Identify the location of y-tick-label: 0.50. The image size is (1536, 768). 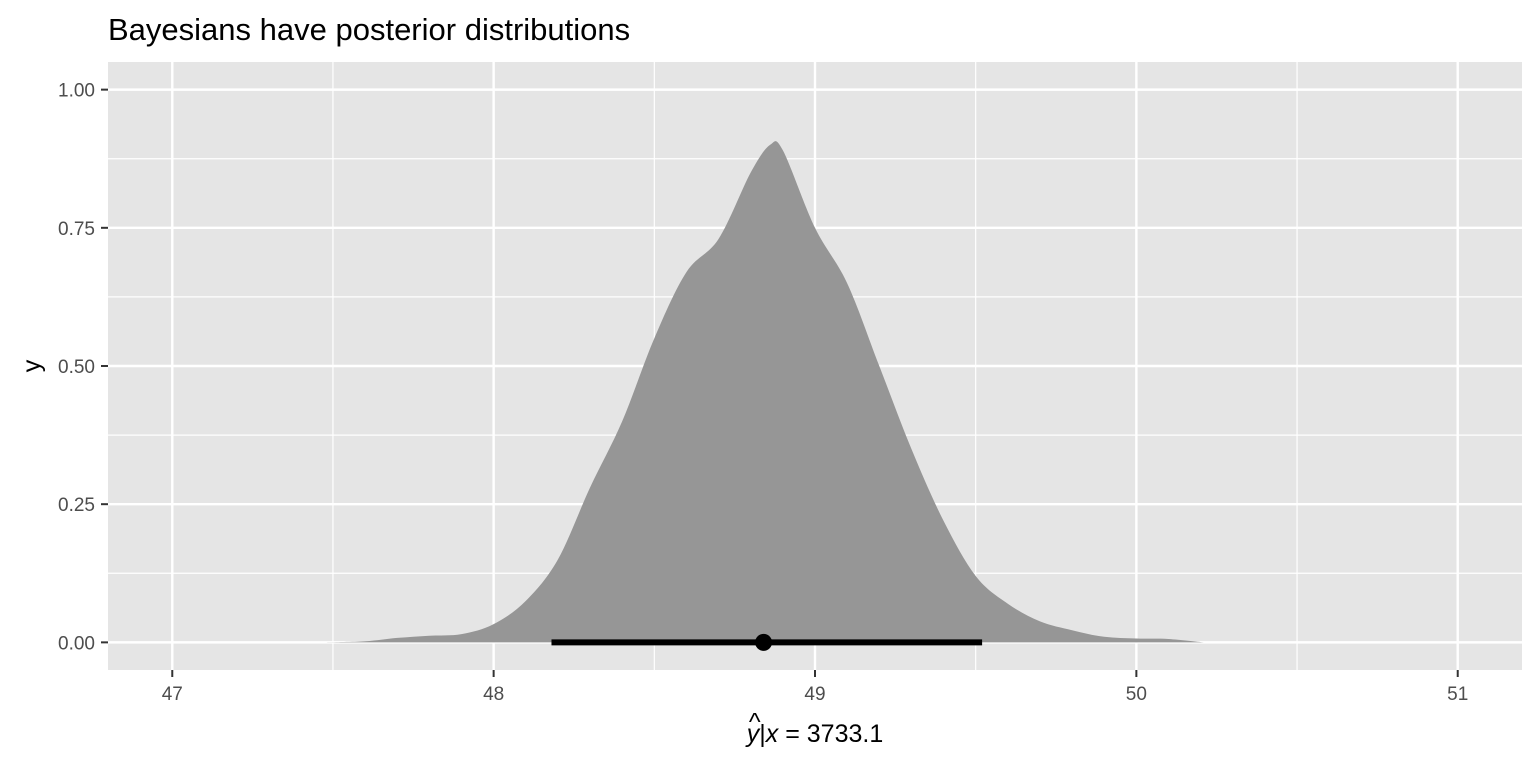
(76, 367).